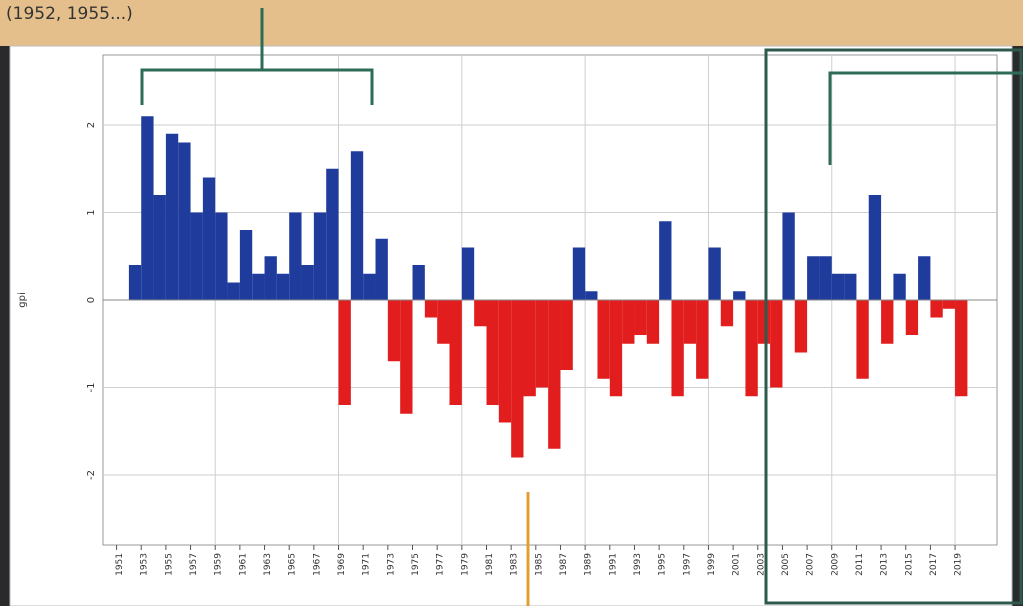 The height and width of the screenshot is (606, 1023). I want to click on x-tick-label: 1999, so click(712, 564).